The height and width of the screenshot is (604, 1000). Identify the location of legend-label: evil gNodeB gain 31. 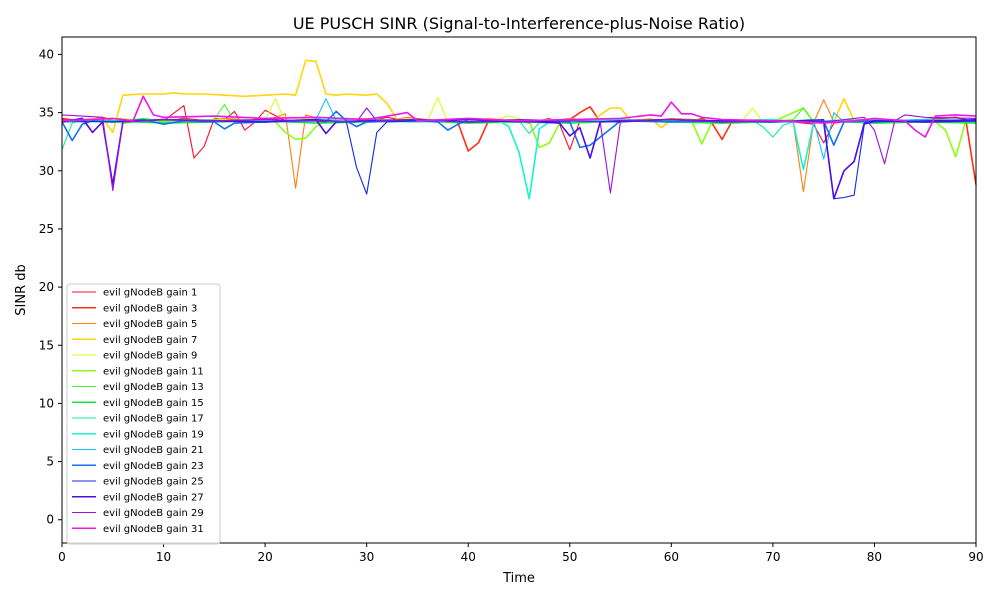
(153, 529).